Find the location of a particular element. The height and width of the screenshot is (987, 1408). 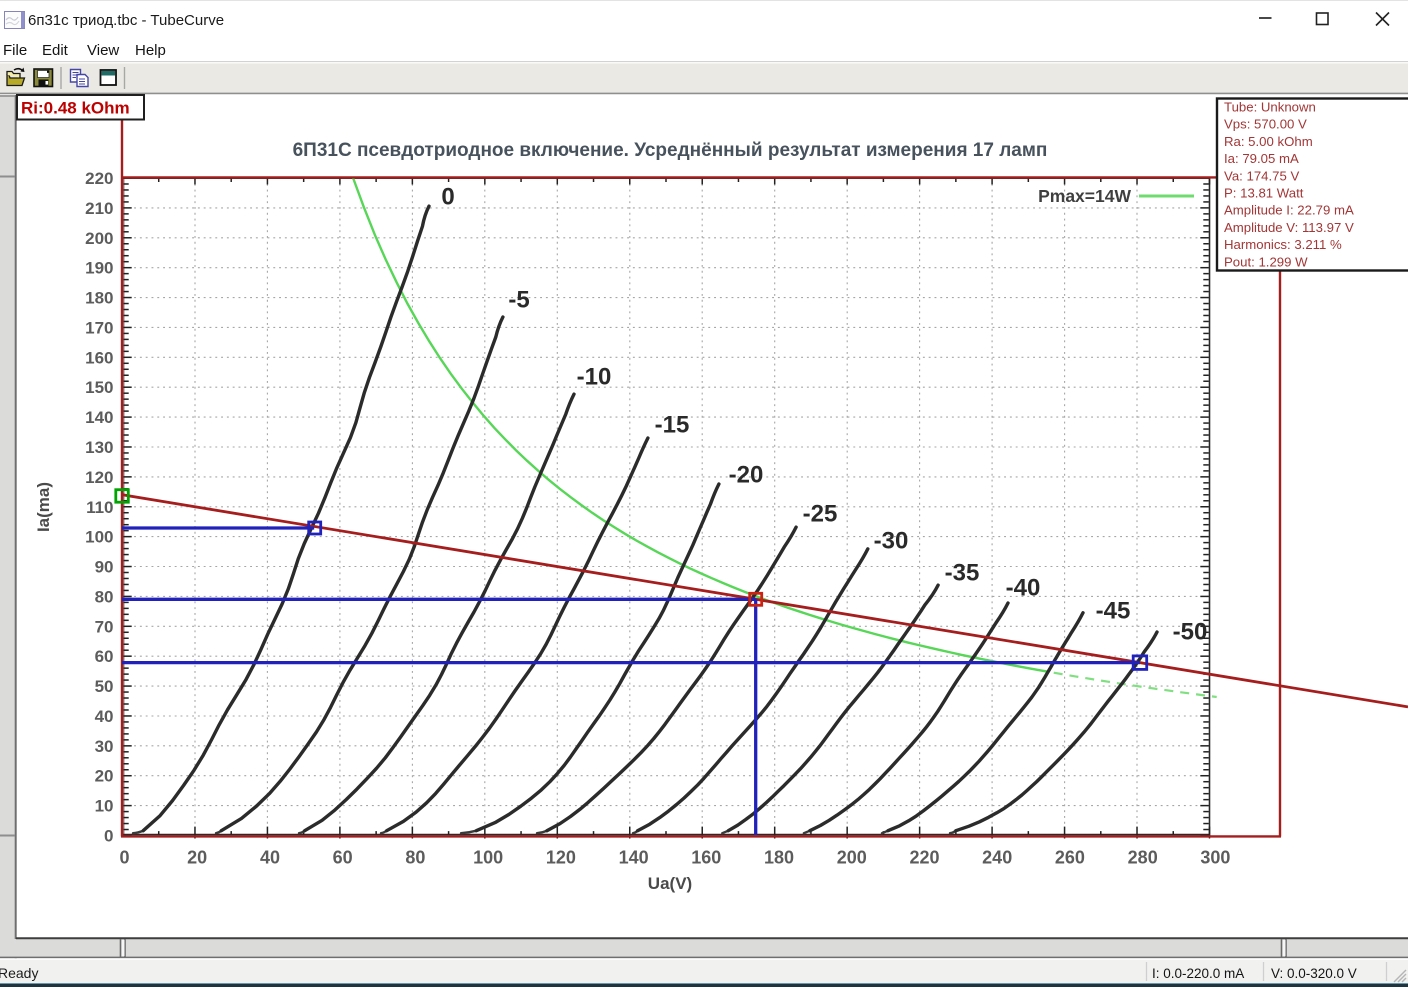

svg-text: 70 is located at coordinates (104, 626).